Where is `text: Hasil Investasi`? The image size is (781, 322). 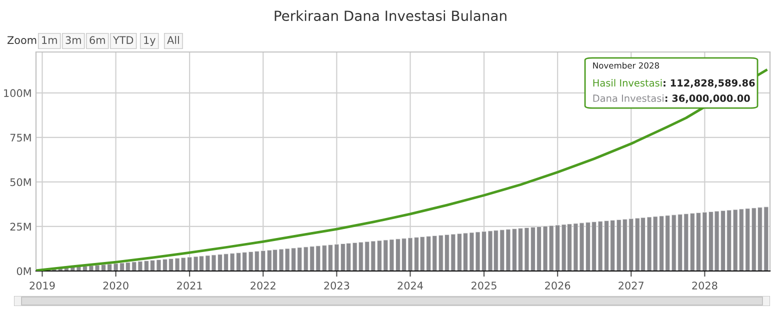
text: Hasil Investasi is located at coordinates (627, 83).